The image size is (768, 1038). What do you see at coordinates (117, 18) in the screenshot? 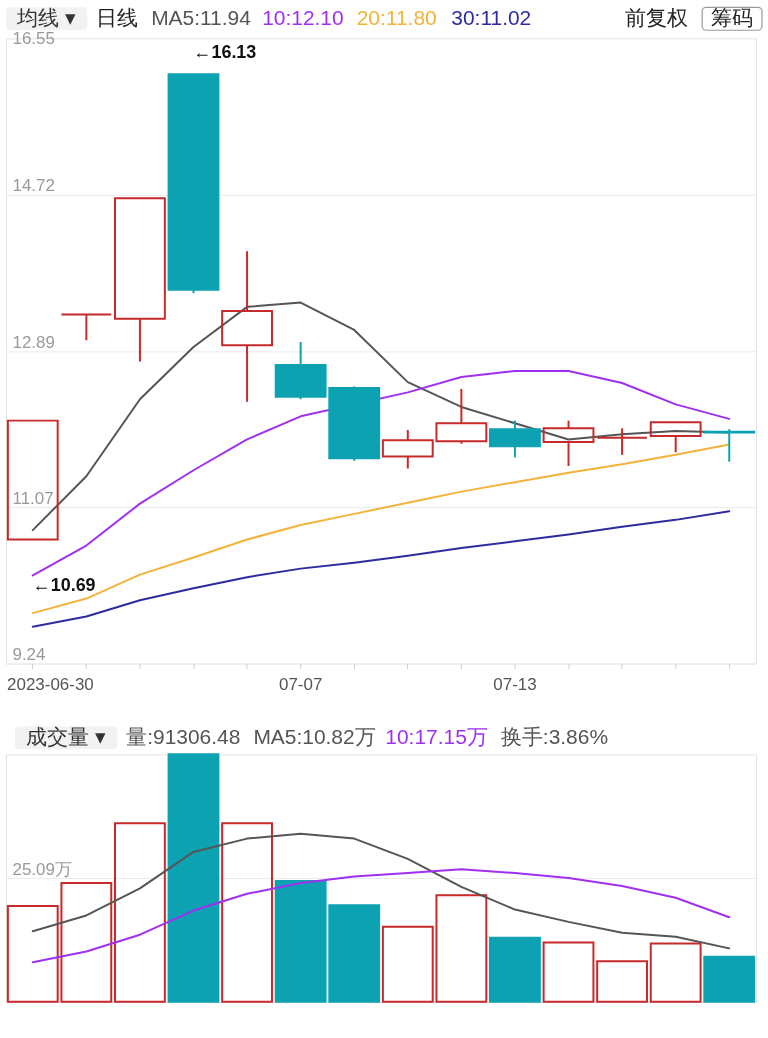
I see `chart-title: 日线` at bounding box center [117, 18].